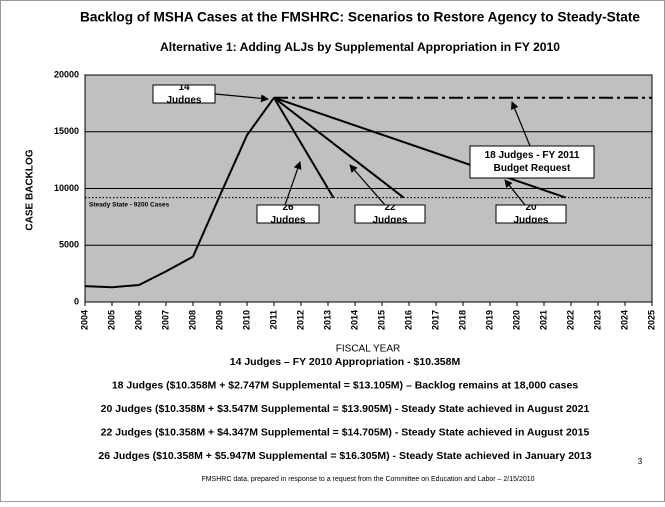 The width and height of the screenshot is (665, 507). What do you see at coordinates (300, 320) in the screenshot?
I see `x-tick-label: 2012` at bounding box center [300, 320].